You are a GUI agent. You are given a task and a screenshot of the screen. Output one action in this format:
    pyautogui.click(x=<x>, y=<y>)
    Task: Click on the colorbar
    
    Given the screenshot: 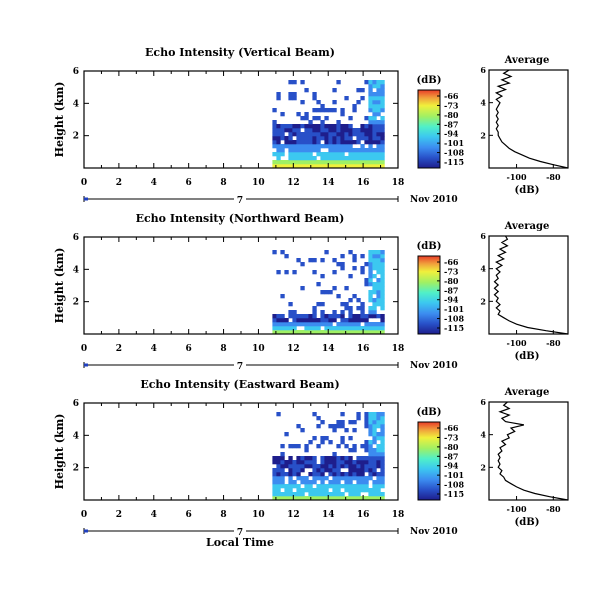 What is the action you would take?
    pyautogui.click(x=429, y=129)
    